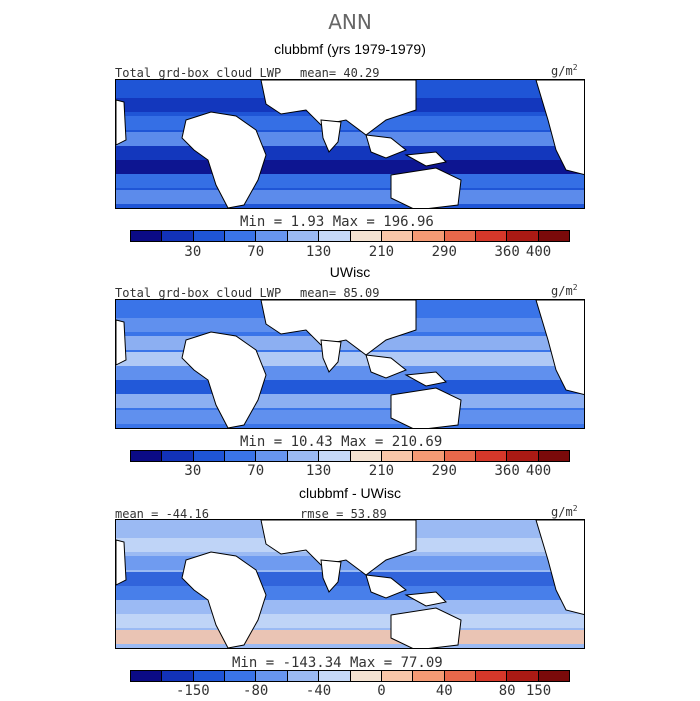 This screenshot has height=701, width=700. What do you see at coordinates (564, 70) in the screenshot?
I see `panel-1-unit: g/m2` at bounding box center [564, 70].